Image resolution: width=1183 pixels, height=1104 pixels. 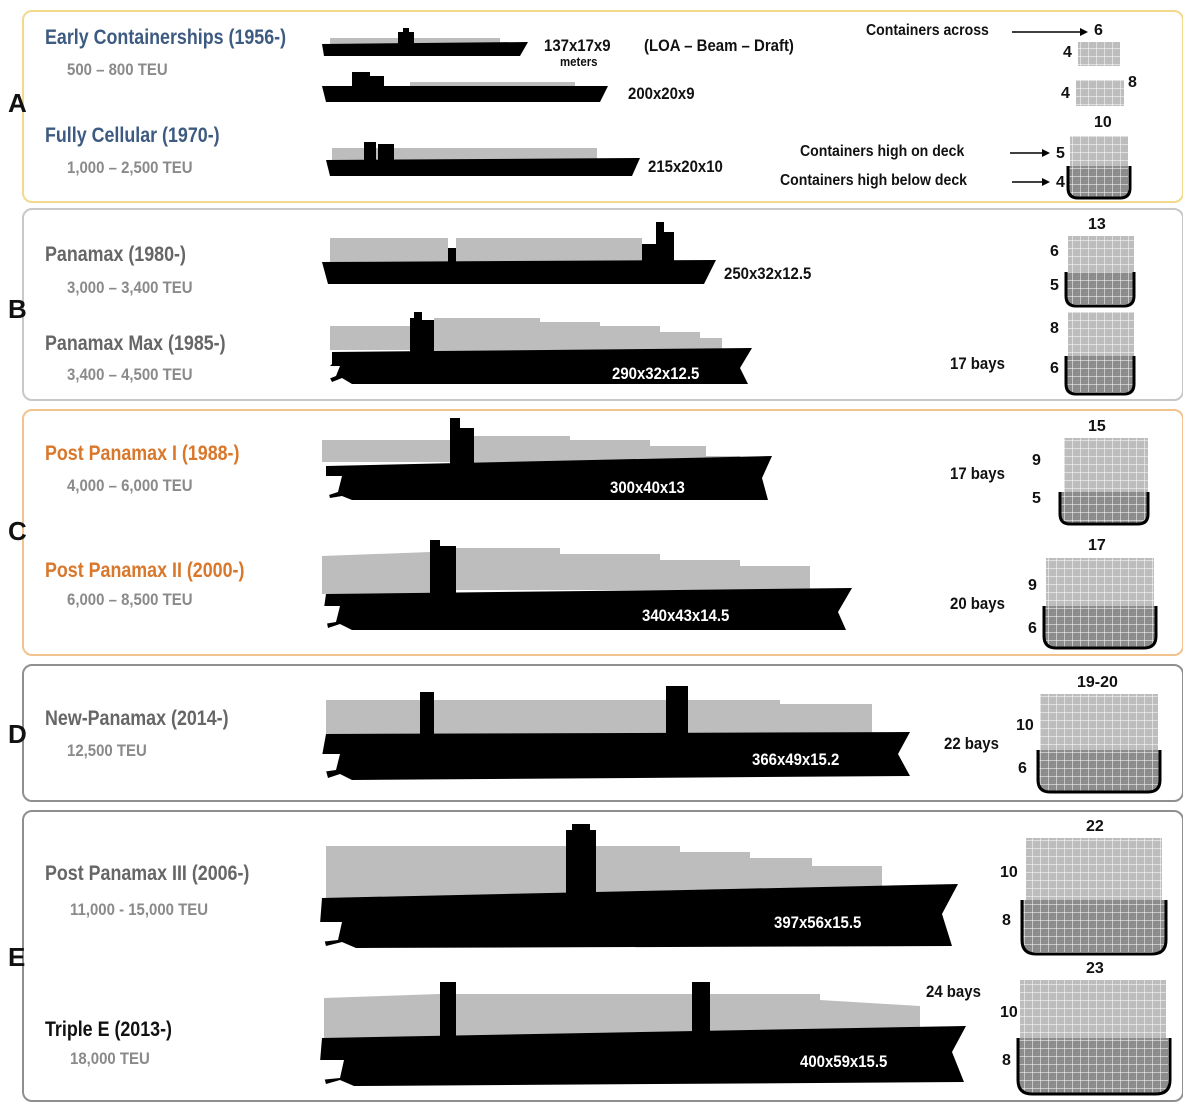 I want to click on legend-below-deck: Containers high below deck, so click(x=873, y=180).